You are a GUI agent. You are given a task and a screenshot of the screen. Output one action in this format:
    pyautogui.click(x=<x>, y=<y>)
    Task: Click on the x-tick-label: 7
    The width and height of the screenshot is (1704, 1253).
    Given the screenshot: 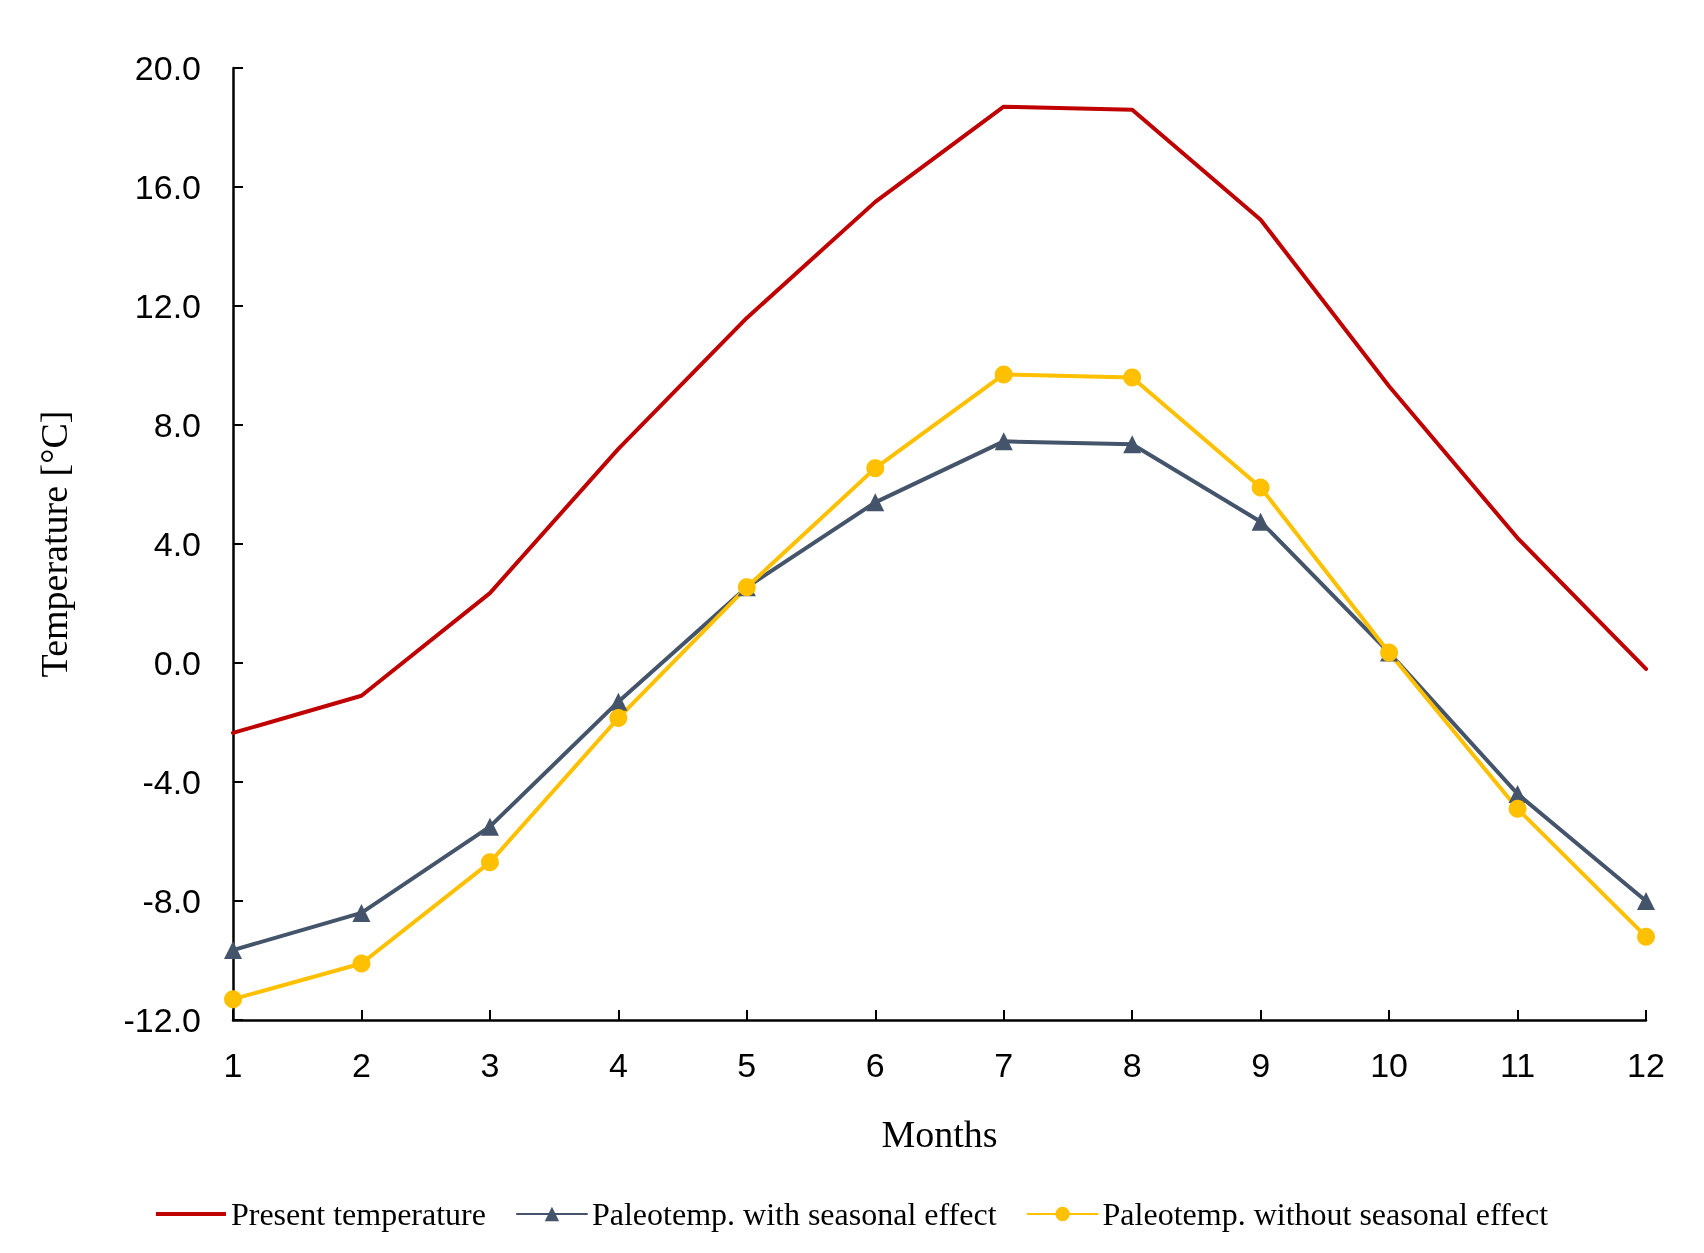 What is the action you would take?
    pyautogui.click(x=1004, y=1065)
    